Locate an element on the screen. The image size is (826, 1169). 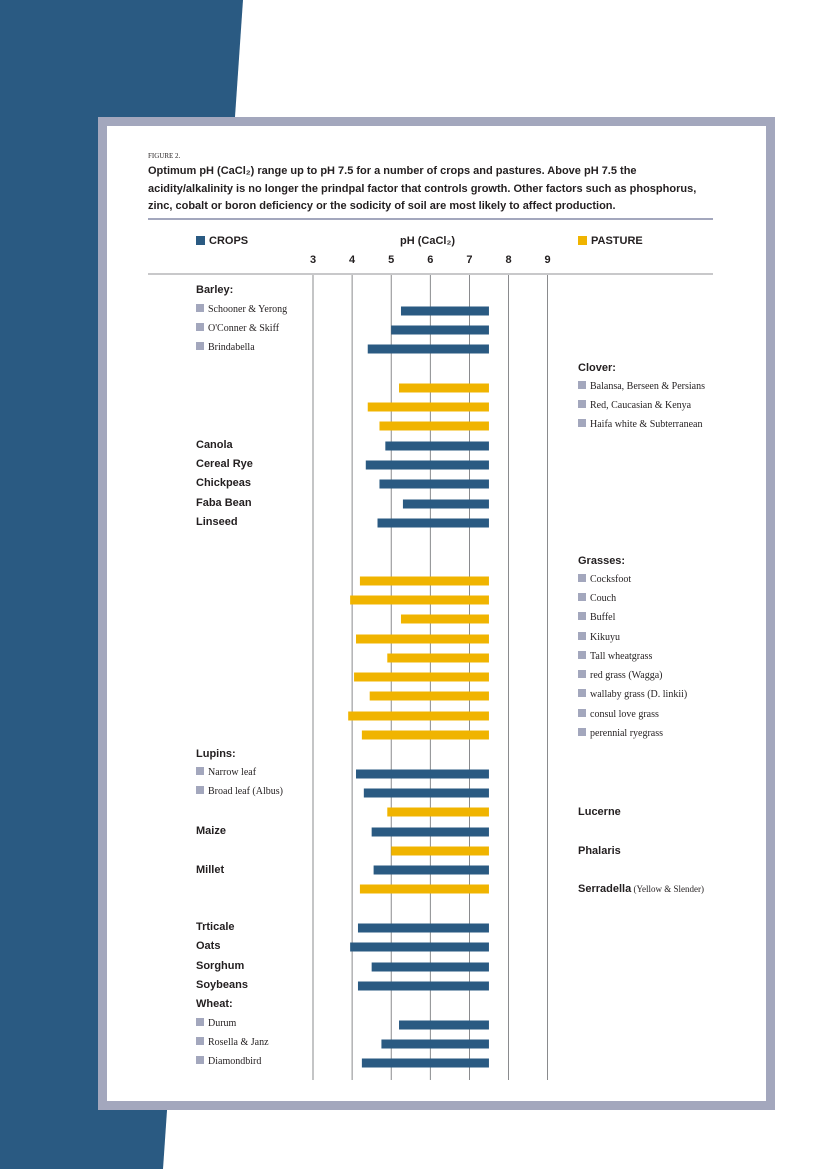
right-label-text: Cocksfoot is located at coordinates (611, 579).